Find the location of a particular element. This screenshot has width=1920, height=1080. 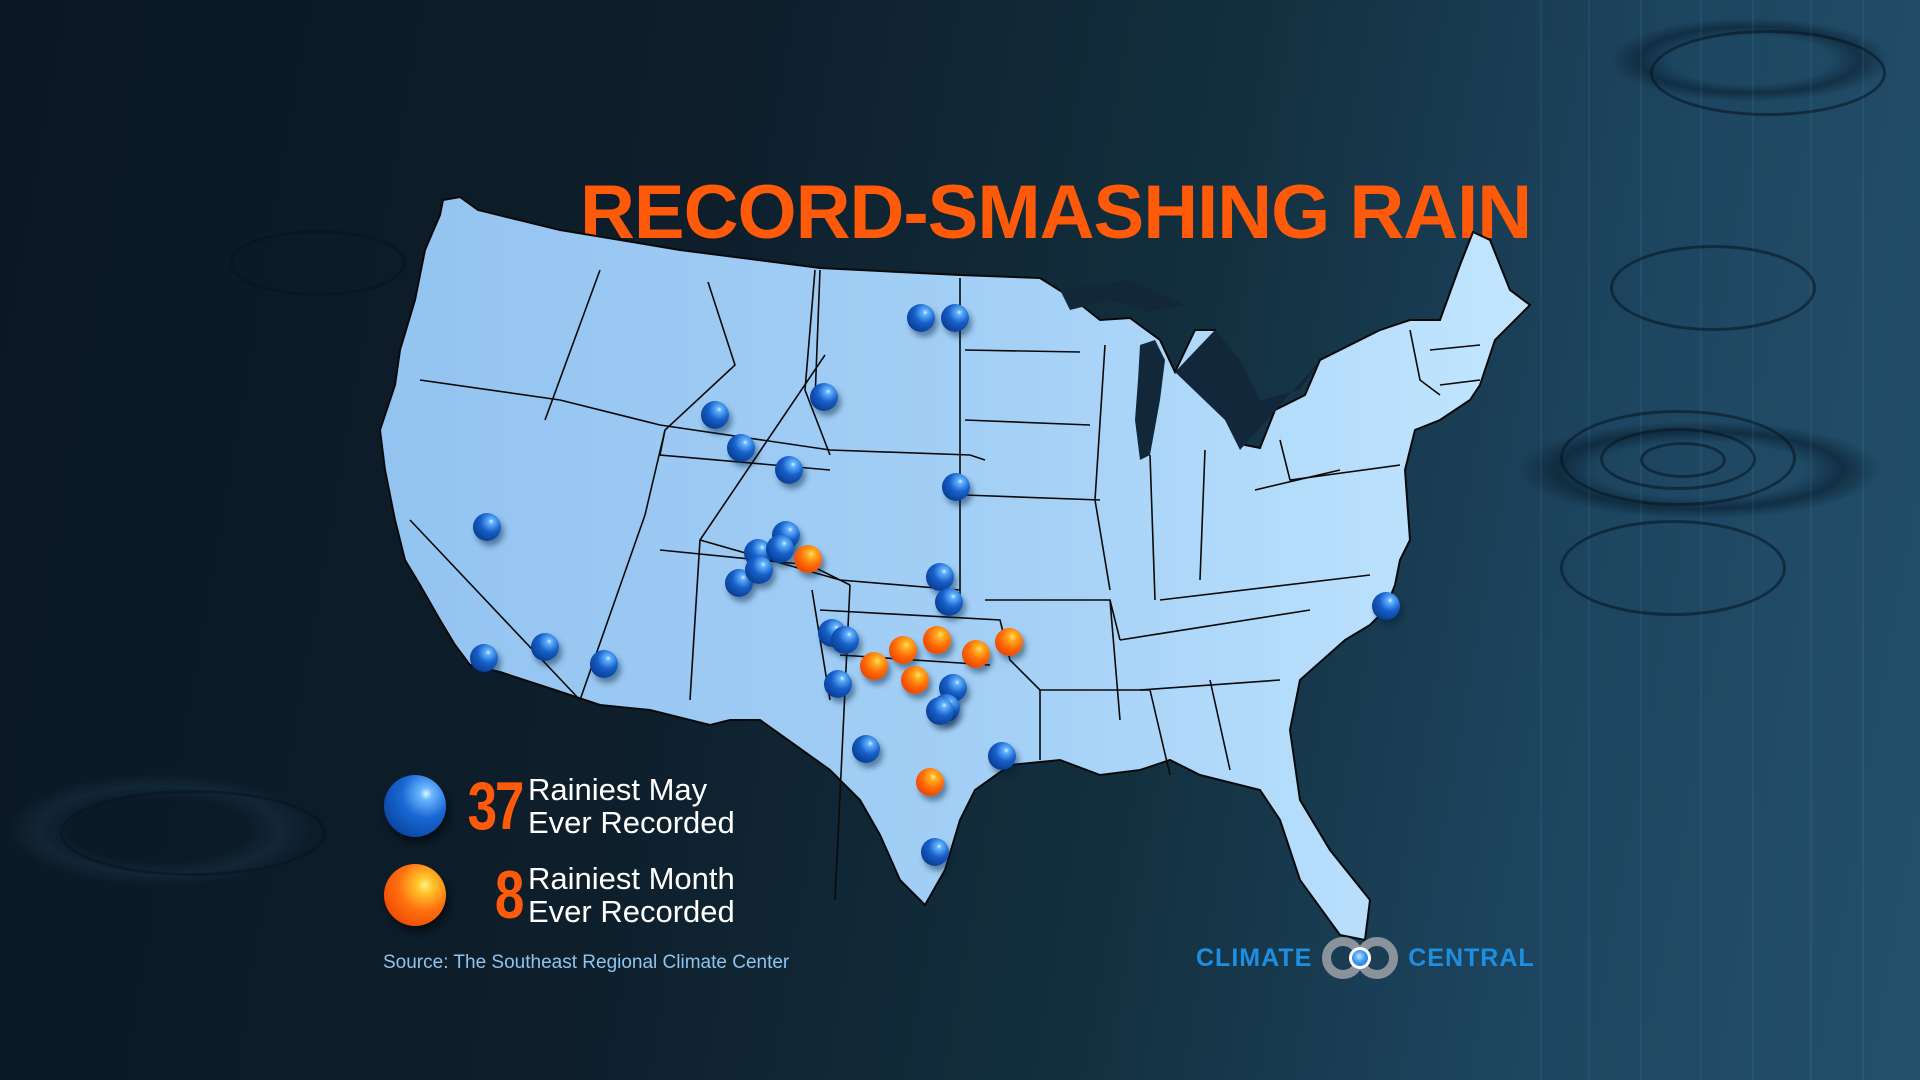

legend-label: Rainiest Month Ever Recorded is located at coordinates (631, 895).